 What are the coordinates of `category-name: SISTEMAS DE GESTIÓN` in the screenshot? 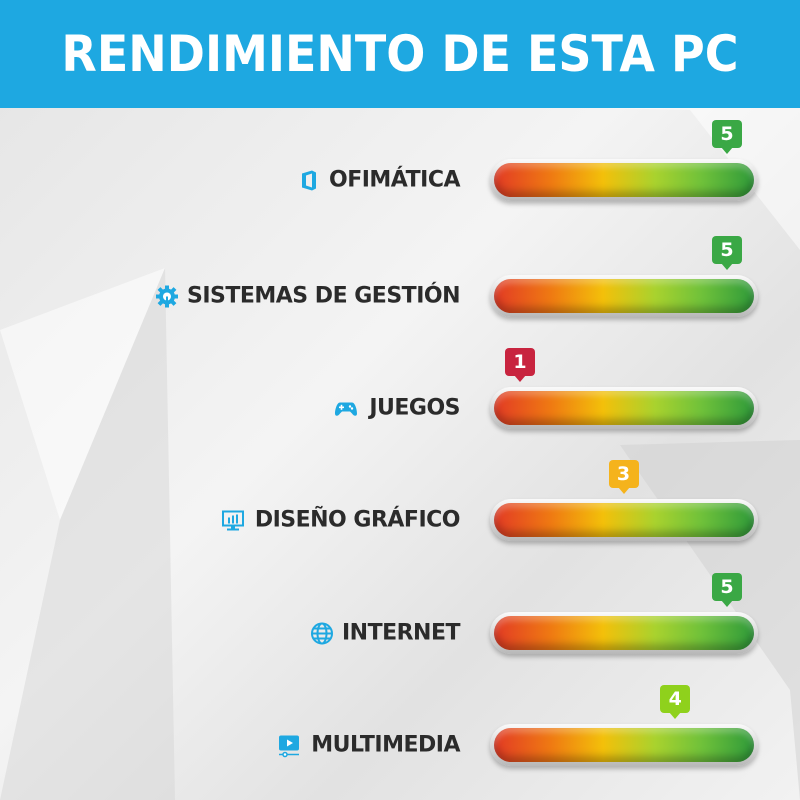 It's located at (323, 296).